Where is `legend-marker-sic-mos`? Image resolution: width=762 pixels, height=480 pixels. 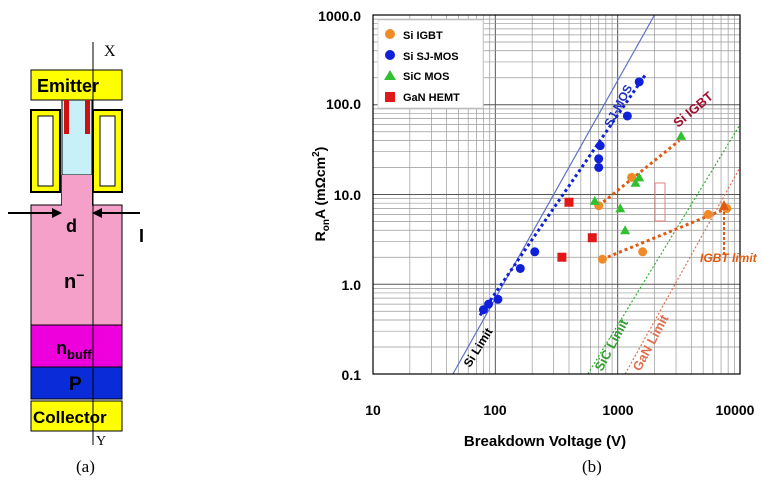
legend-marker-sic-mos is located at coordinates (390, 75).